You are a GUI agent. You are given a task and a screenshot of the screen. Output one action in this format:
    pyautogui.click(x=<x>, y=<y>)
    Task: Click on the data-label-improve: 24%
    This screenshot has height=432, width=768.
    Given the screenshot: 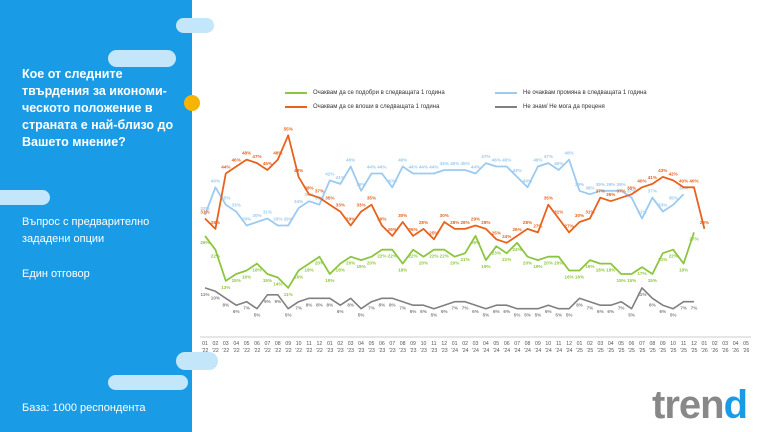 What is the action you would take?
    pyautogui.click(x=517, y=249)
    